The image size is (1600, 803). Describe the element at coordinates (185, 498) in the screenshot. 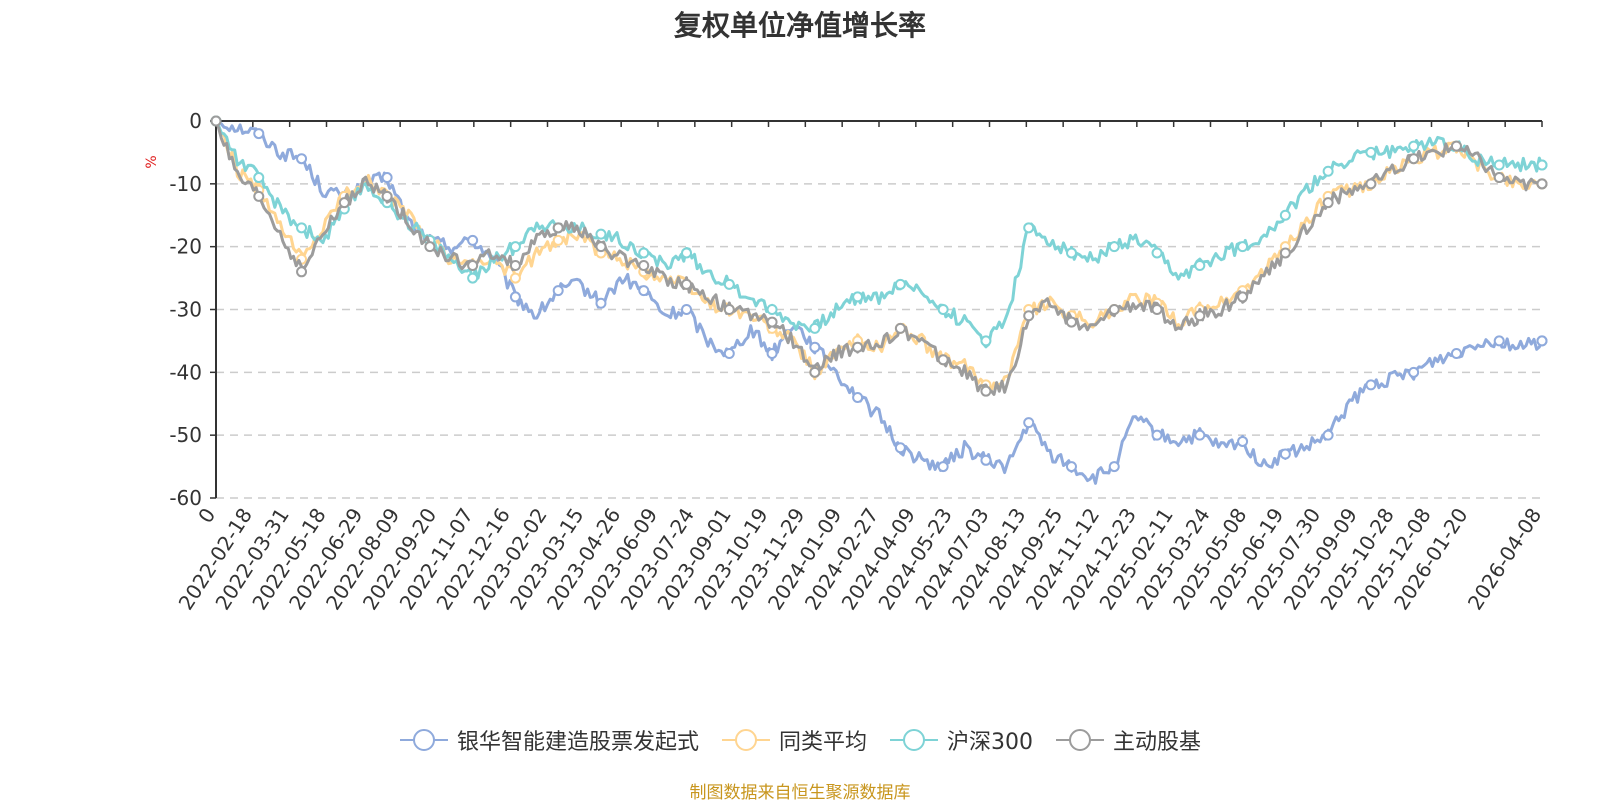

I see `y-tick-label: -60` at that location.